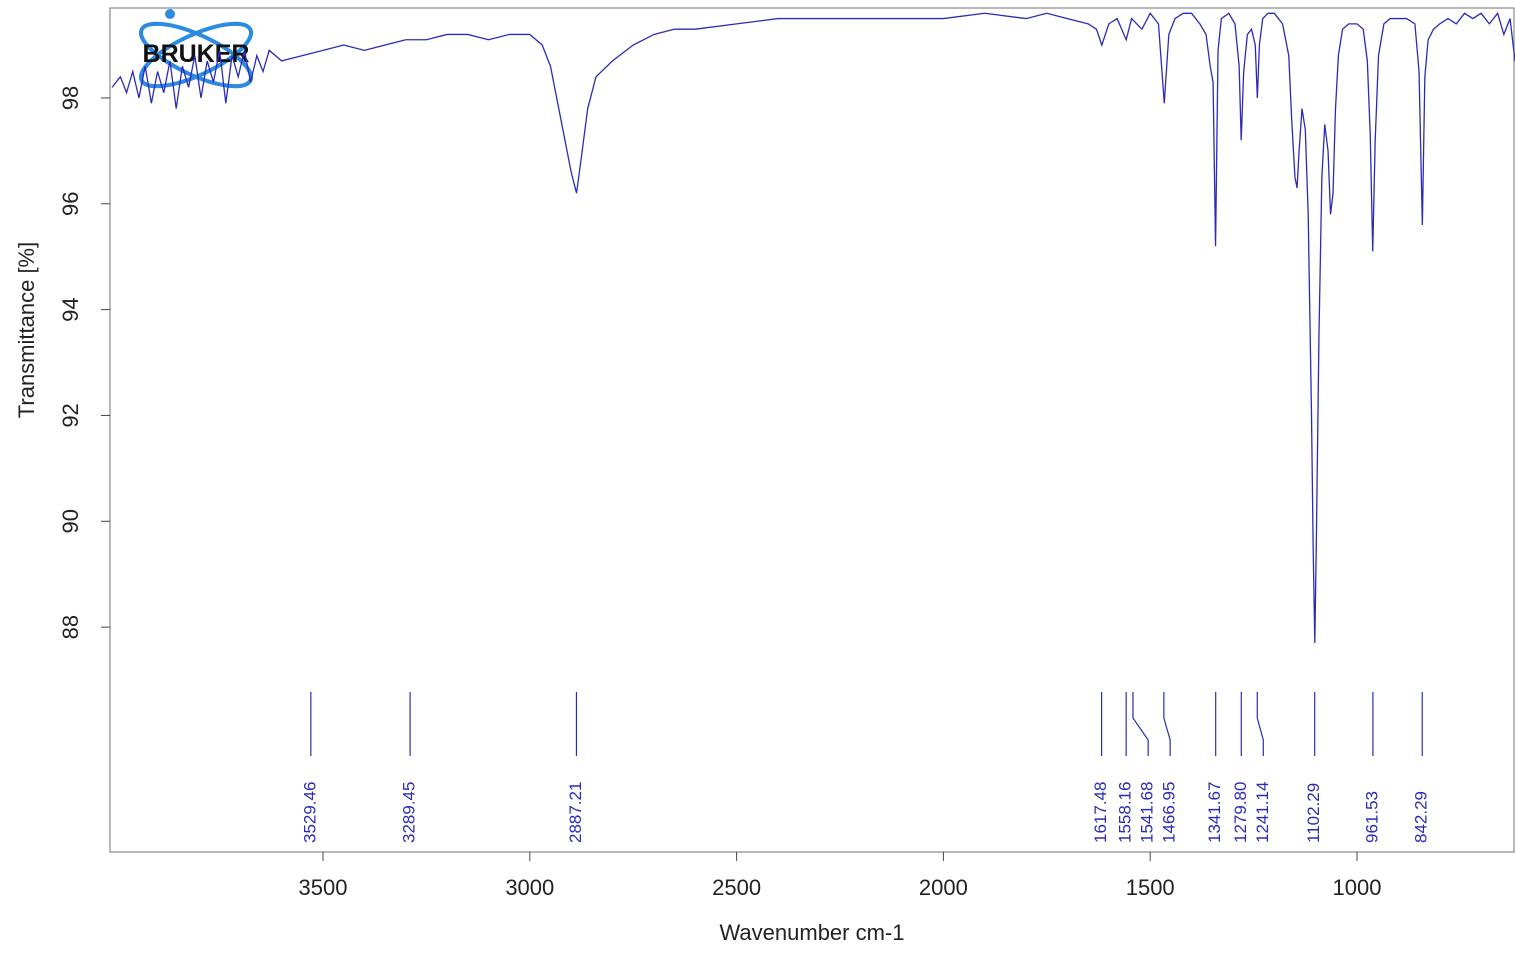 The width and height of the screenshot is (1515, 956). I want to click on peak-label: 1617.48, so click(1100, 812).